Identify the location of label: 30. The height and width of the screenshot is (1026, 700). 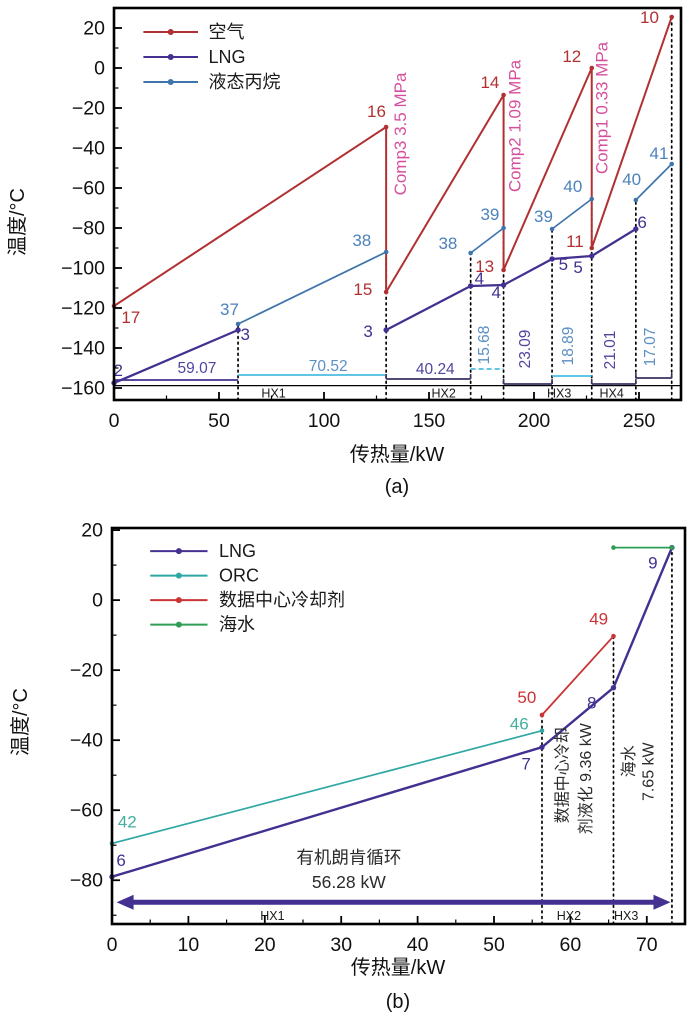
(341, 945).